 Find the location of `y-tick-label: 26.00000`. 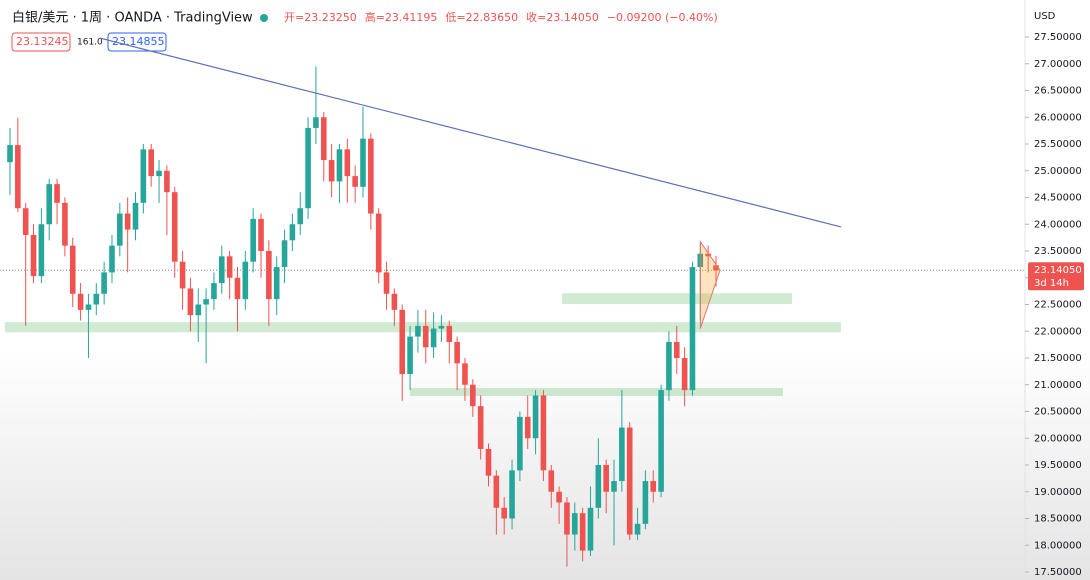

y-tick-label: 26.00000 is located at coordinates (1058, 117).